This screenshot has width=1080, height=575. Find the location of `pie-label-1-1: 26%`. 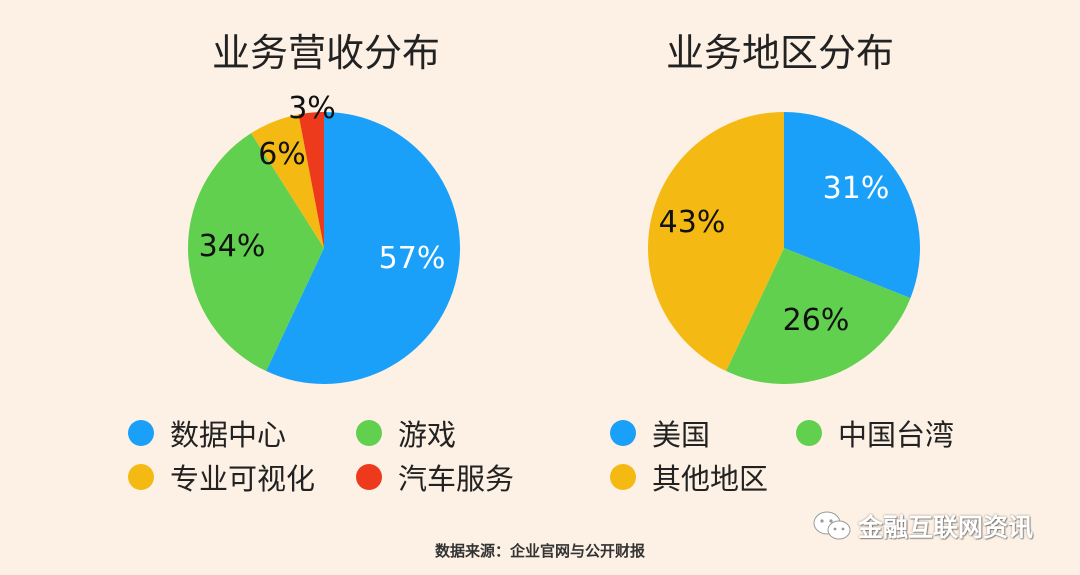

pie-label-1-1: 26% is located at coordinates (816, 320).